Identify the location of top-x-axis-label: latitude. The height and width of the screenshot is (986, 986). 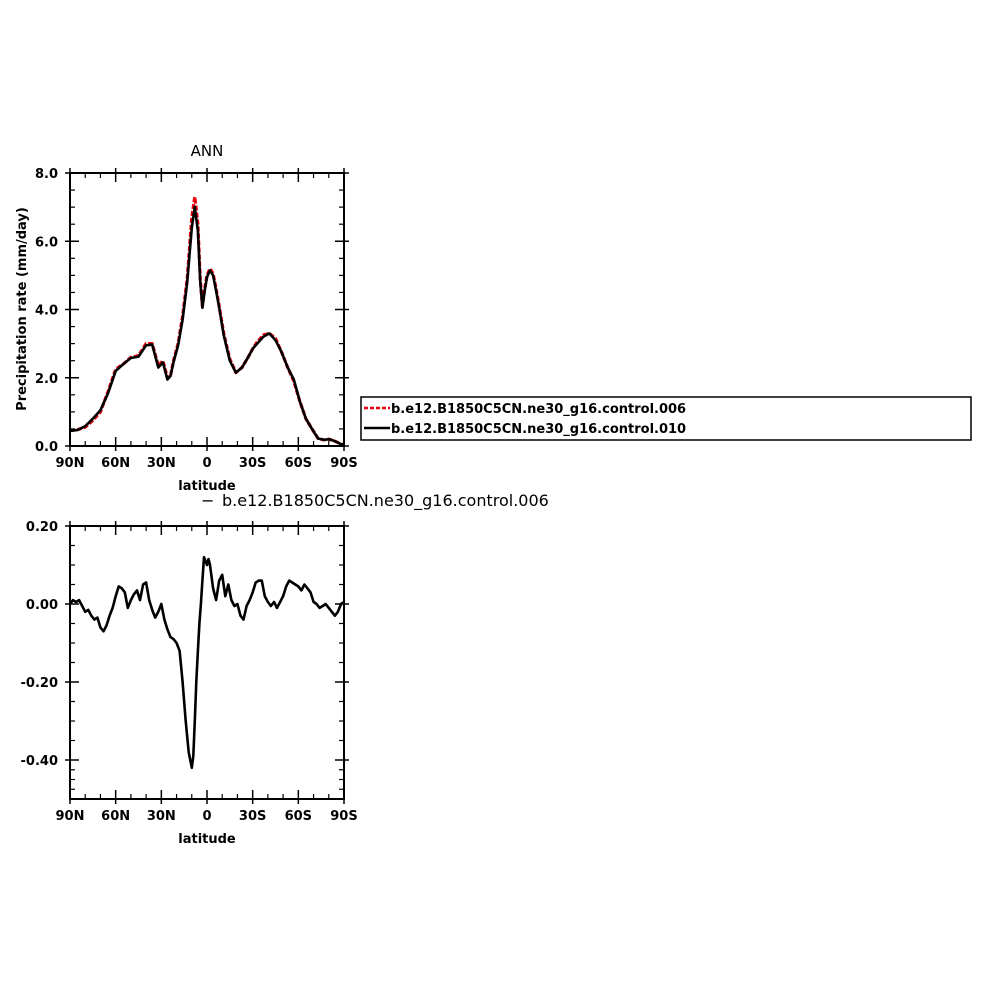
(207, 486).